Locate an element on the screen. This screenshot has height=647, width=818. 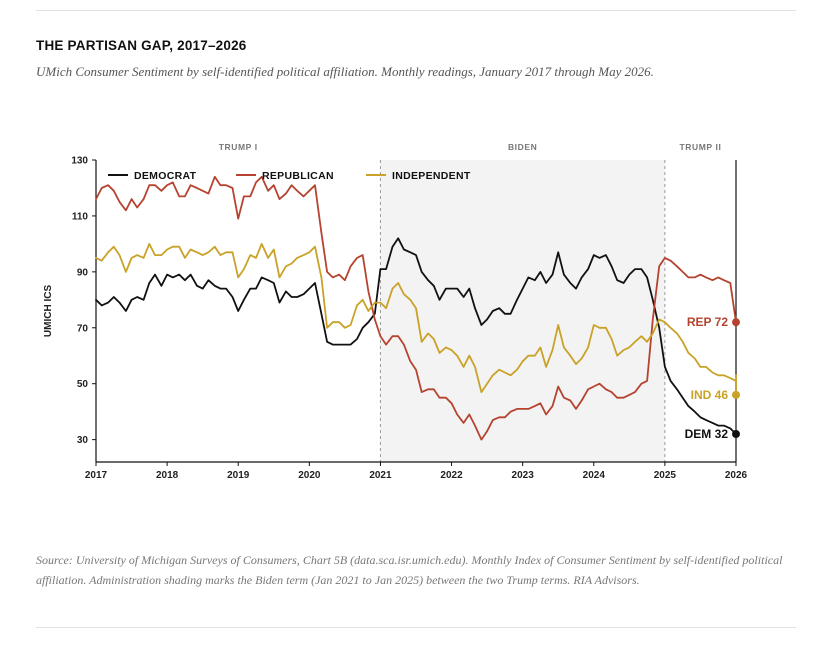
end-label-republican: REP 72 is located at coordinates (707, 322).